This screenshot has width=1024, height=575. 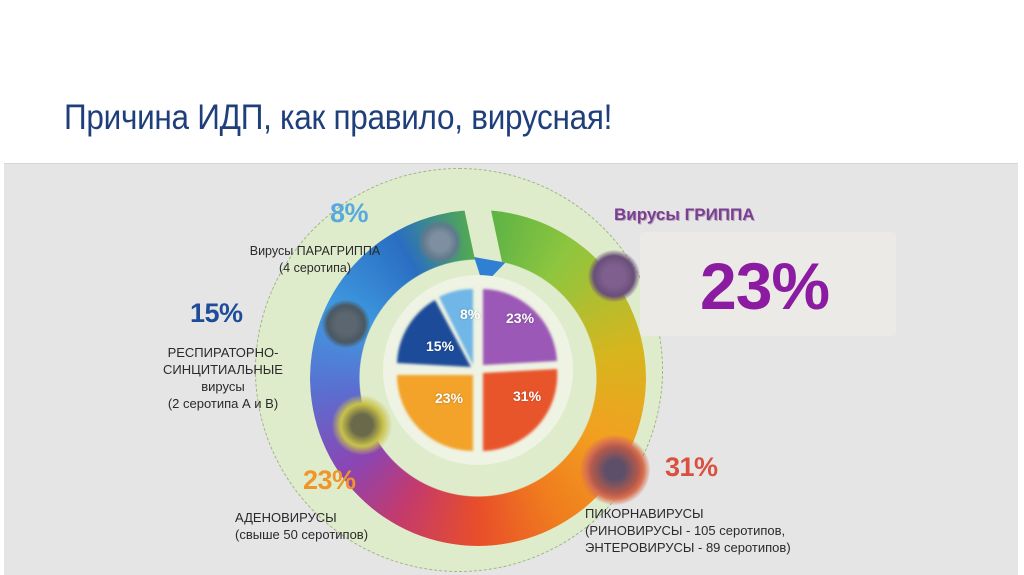 I want to click on pie-label-adenovirus: 23%, so click(x=449, y=398).